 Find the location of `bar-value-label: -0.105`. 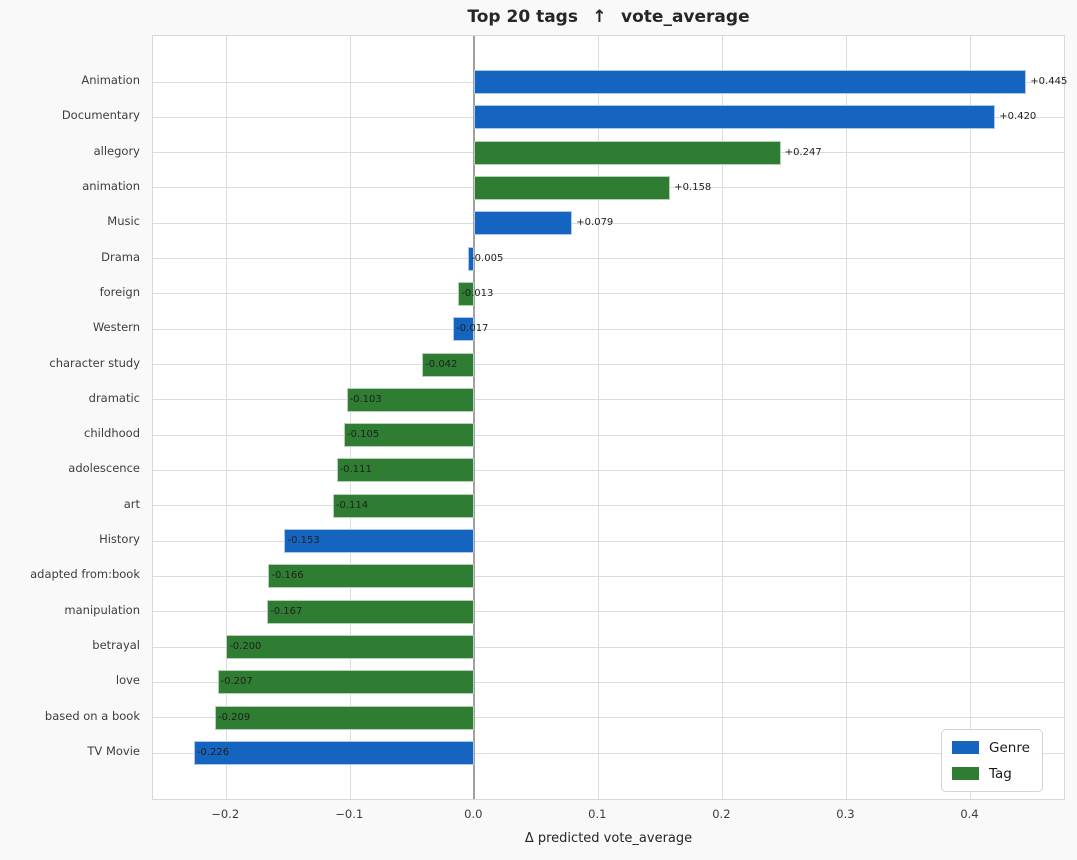

bar-value-label: -0.105 is located at coordinates (363, 435).